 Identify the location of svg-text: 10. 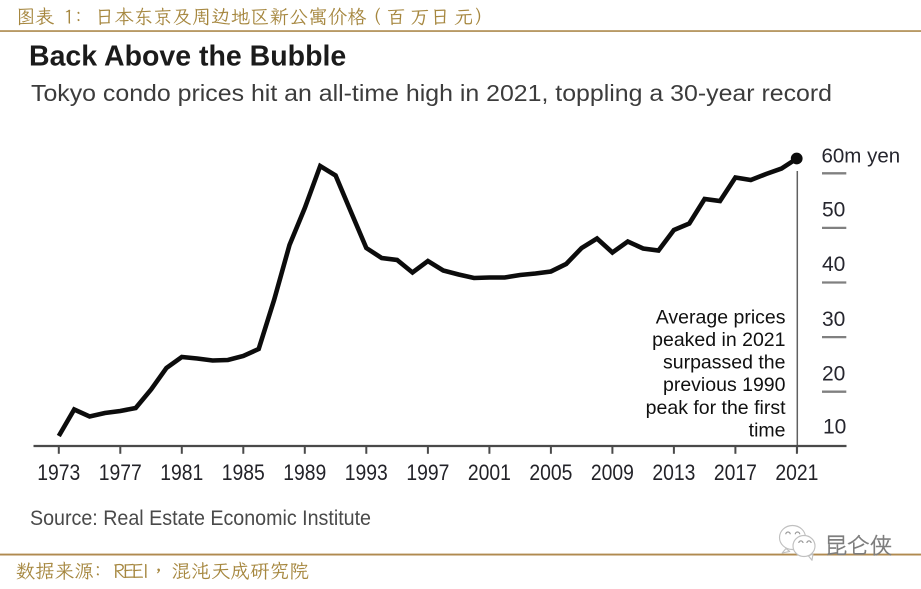
(834, 427).